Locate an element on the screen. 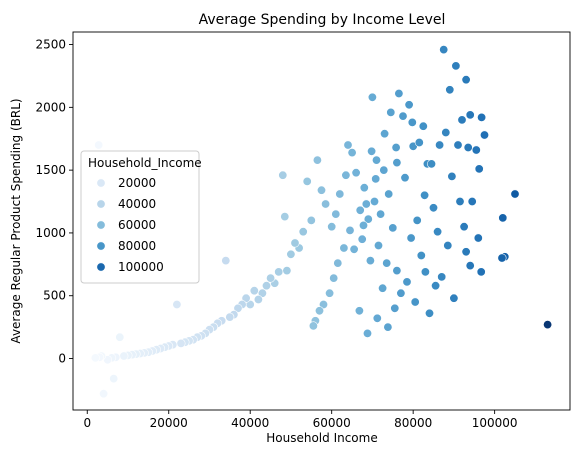  y-tick-label: 500 is located at coordinates (54, 296).